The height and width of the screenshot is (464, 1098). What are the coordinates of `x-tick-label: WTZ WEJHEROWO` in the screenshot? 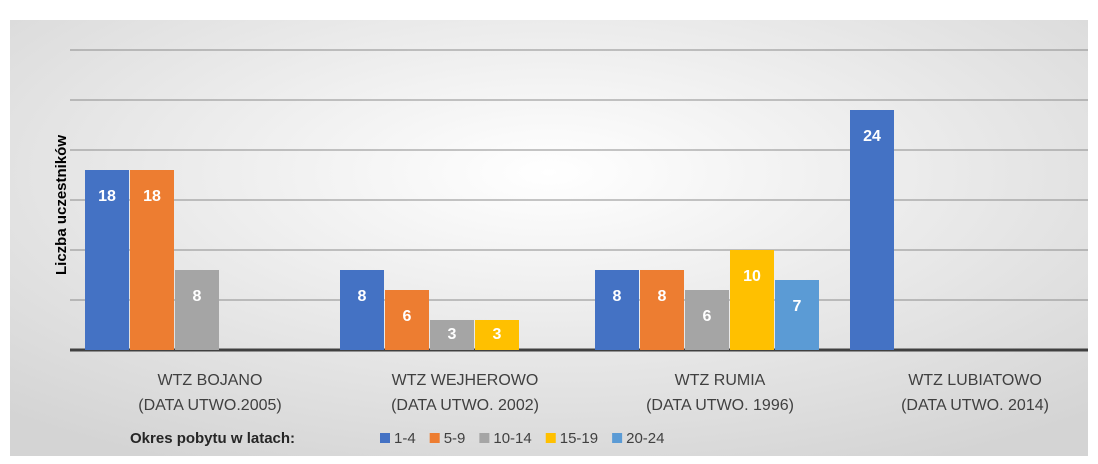 It's located at (465, 380).